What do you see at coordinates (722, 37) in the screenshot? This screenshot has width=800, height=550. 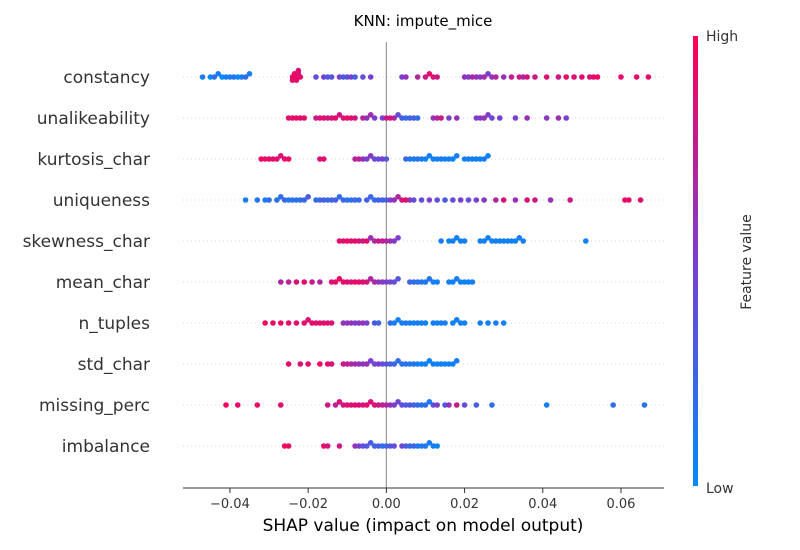 I see `colorbar-high-label: High` at bounding box center [722, 37].